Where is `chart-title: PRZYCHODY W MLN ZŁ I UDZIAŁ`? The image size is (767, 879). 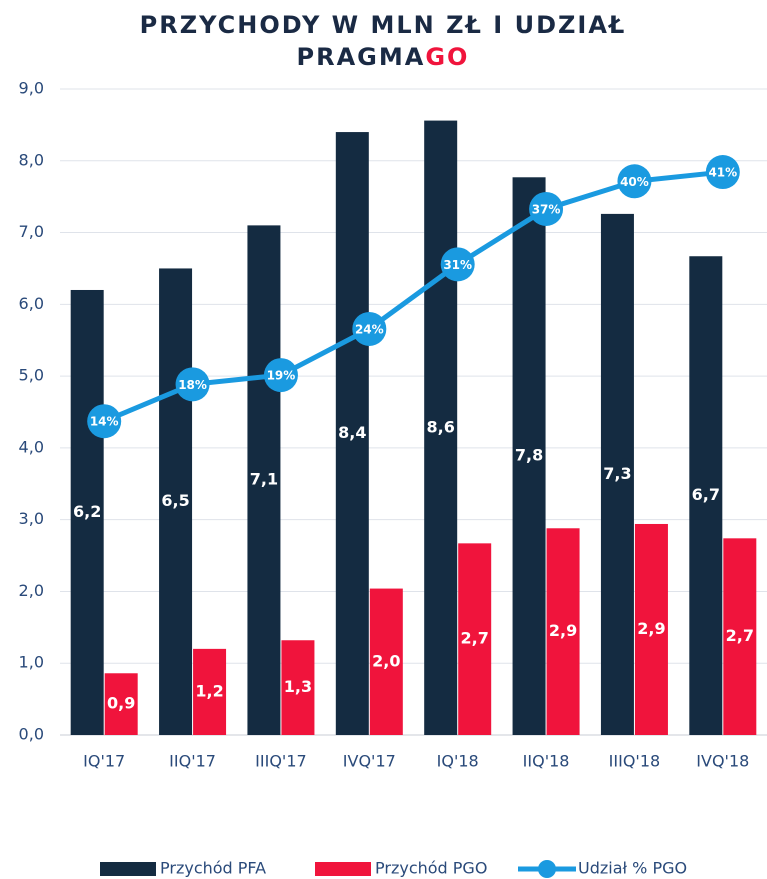 chart-title: PRZYCHODY W MLN ZŁ I UDZIAŁ is located at coordinates (383, 25).